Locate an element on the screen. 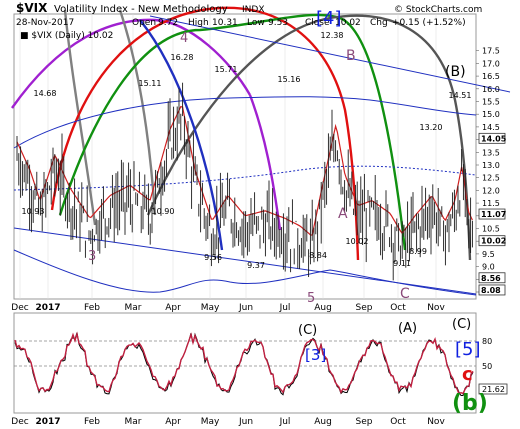 The image size is (520, 429). low-high-label: 9.56 is located at coordinates (213, 257).